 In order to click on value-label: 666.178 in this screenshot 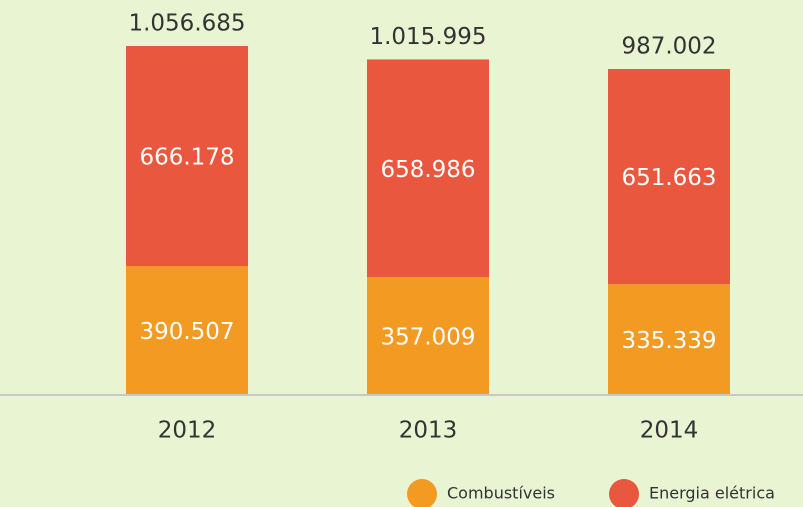, I will do `click(186, 158)`.